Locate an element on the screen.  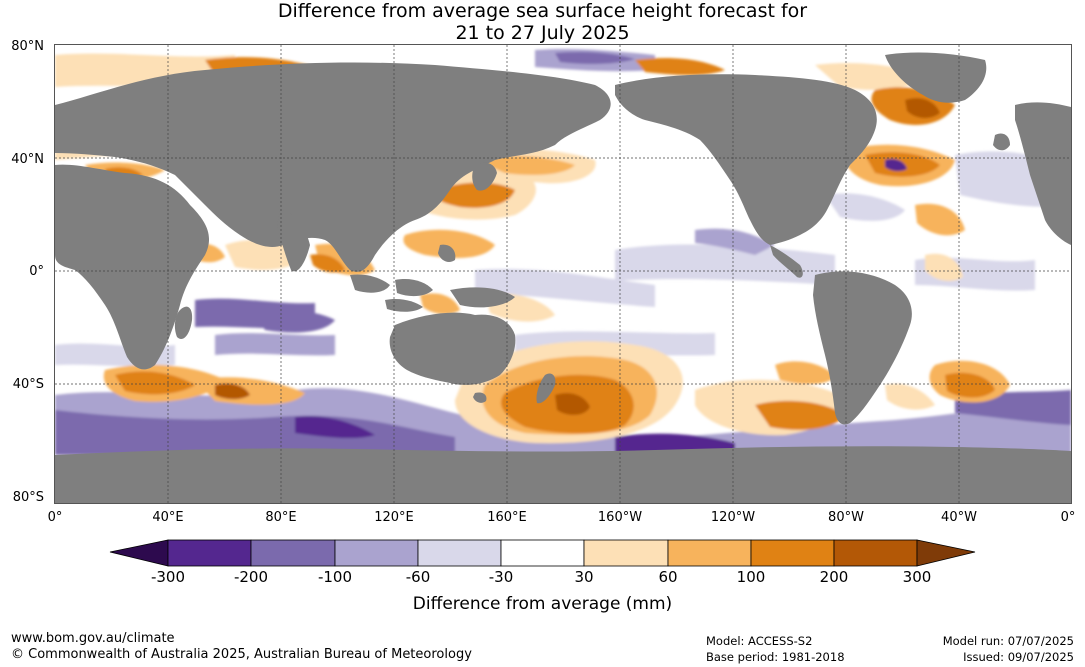
lat-label-80n: 80°N is located at coordinates (27, 46).